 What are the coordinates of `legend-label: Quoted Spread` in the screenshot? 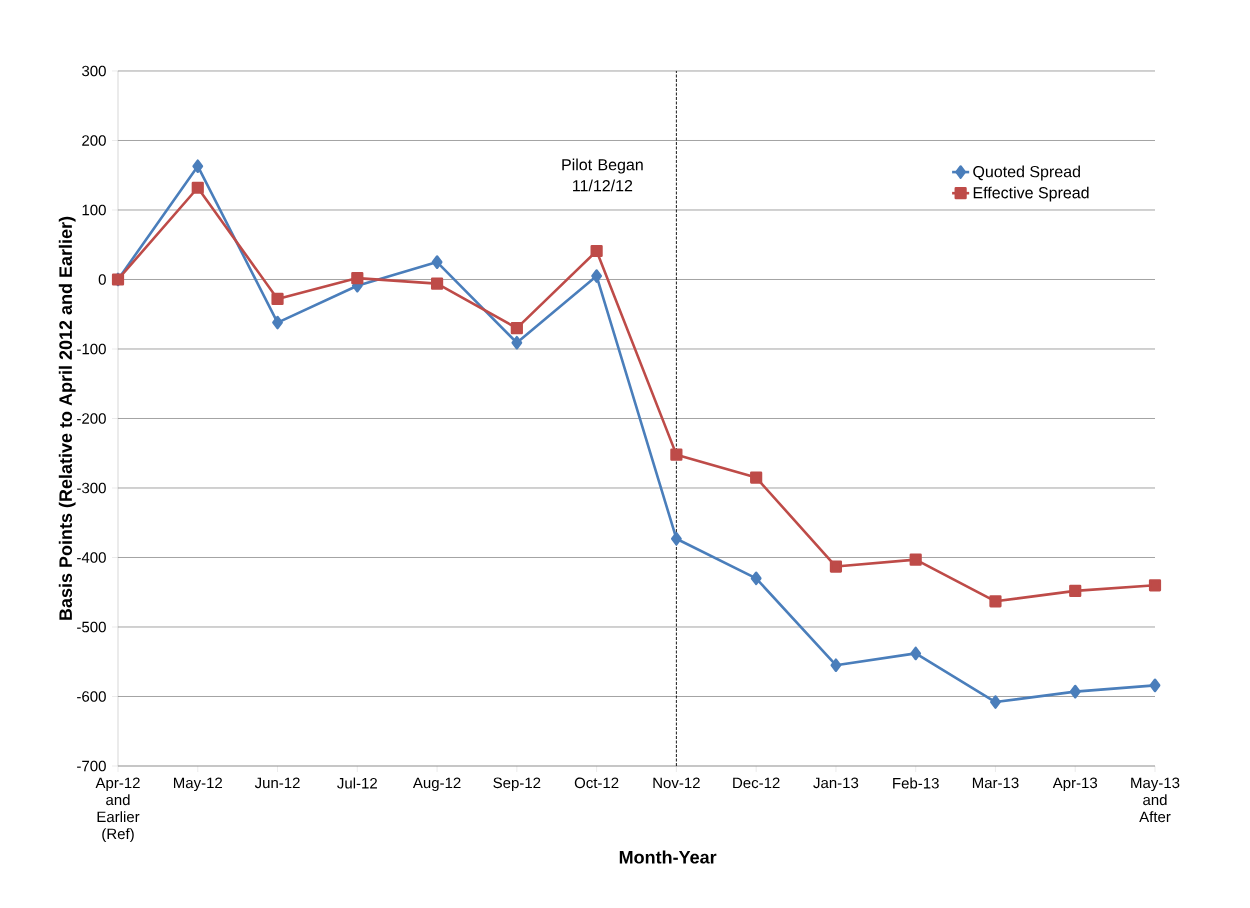 It's located at (1026, 173).